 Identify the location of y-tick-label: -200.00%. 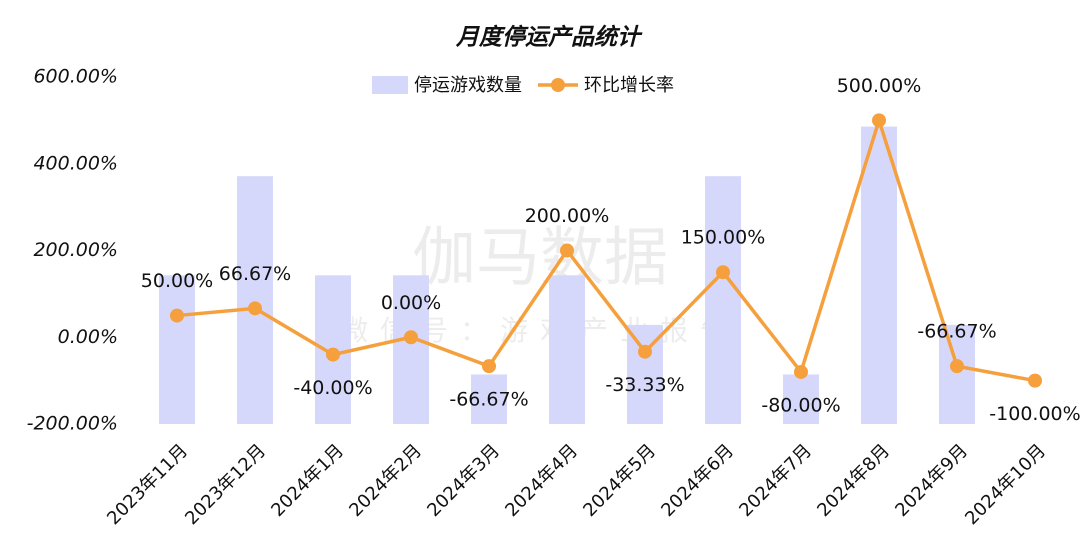
(72, 424).